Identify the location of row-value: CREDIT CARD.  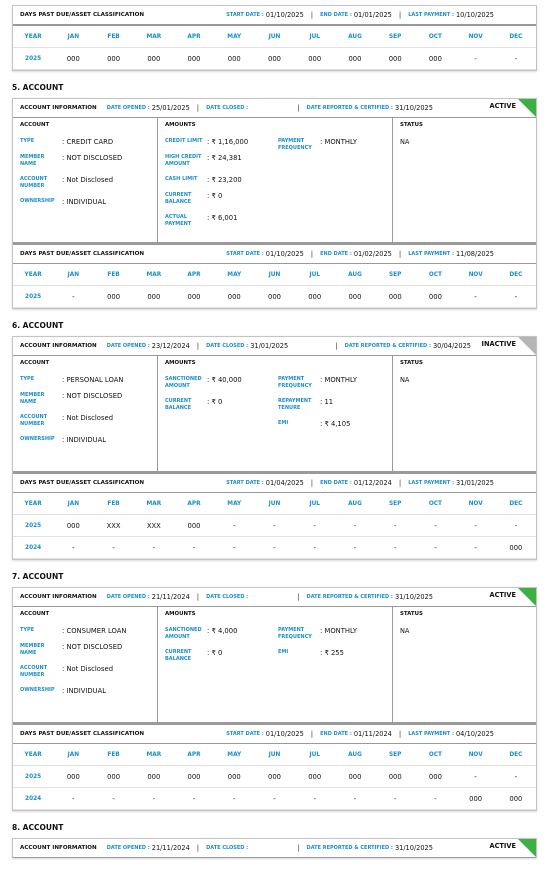
(87, 142).